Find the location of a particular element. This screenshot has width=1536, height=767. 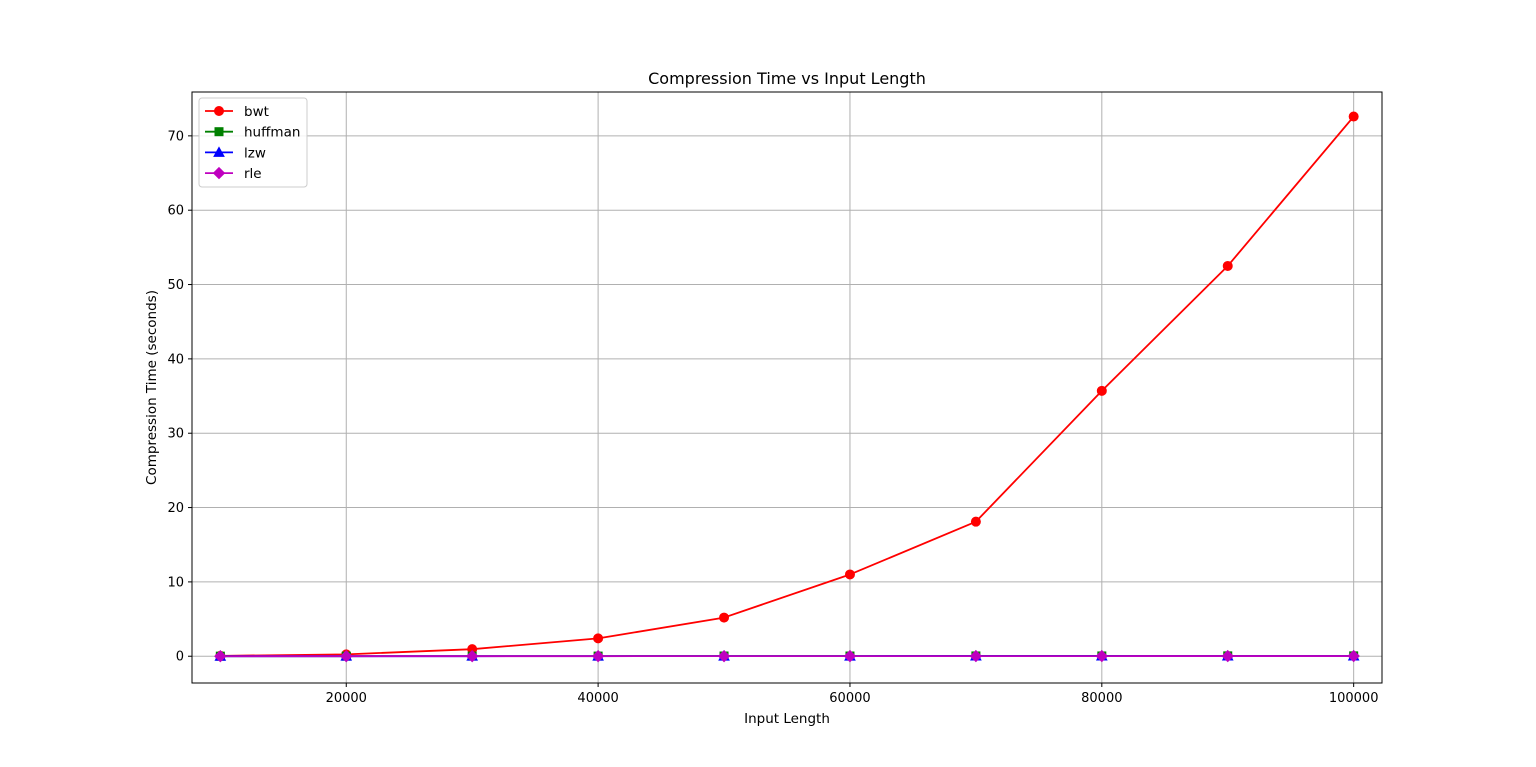

y-tick-label: 10 is located at coordinates (175, 582).